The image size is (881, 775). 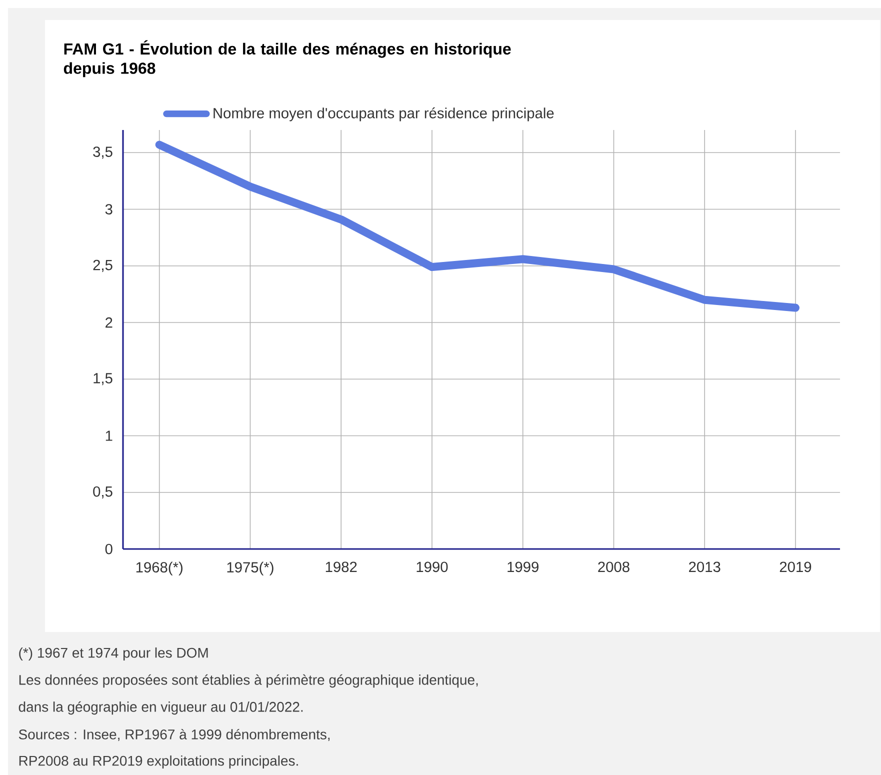 What do you see at coordinates (108, 209) in the screenshot?
I see `y-tick-label: 3` at bounding box center [108, 209].